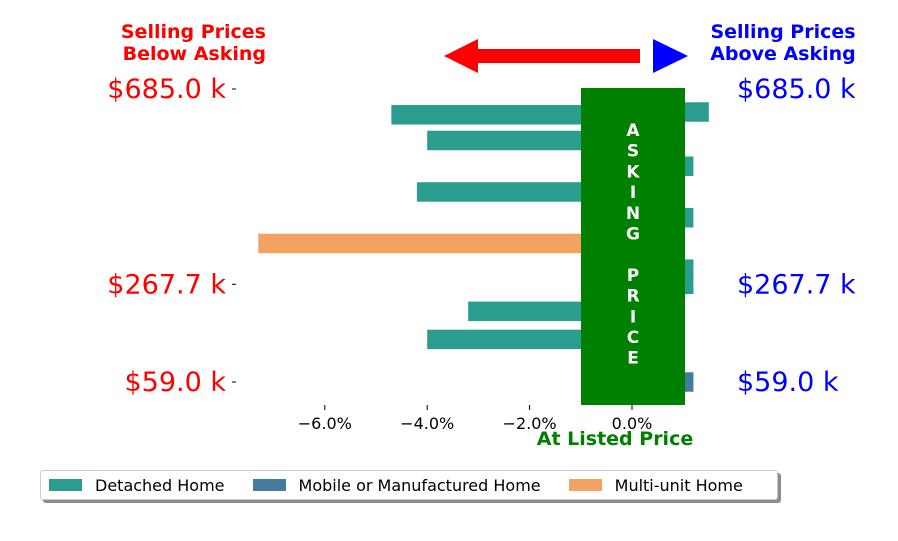 Image resolution: width=898 pixels, height=541 pixels. Describe the element at coordinates (678, 485) in the screenshot. I see `legend-label-multi-unit: Multi-unit Home` at that location.